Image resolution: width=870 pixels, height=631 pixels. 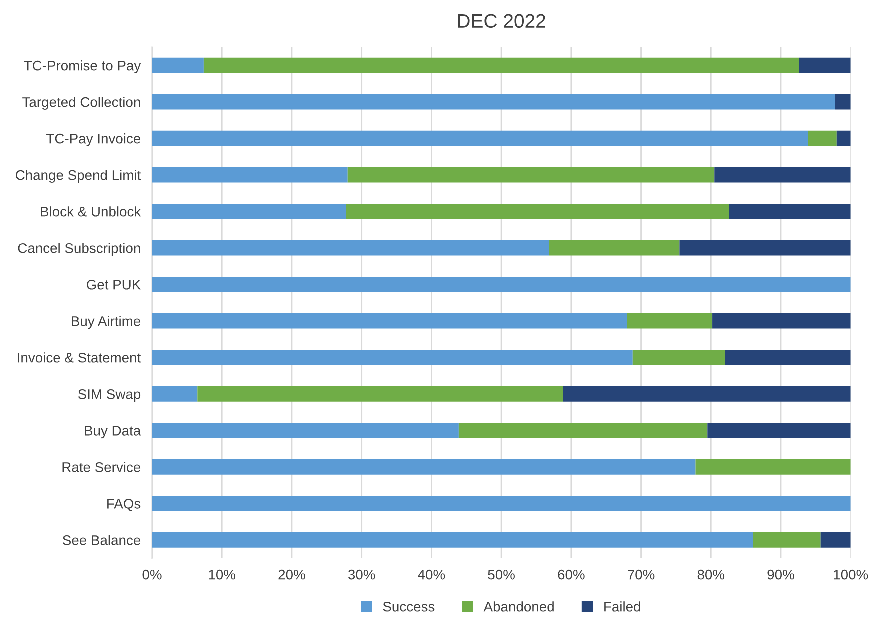 What do you see at coordinates (124, 505) in the screenshot?
I see `y-tick-label: FAQs` at bounding box center [124, 505].